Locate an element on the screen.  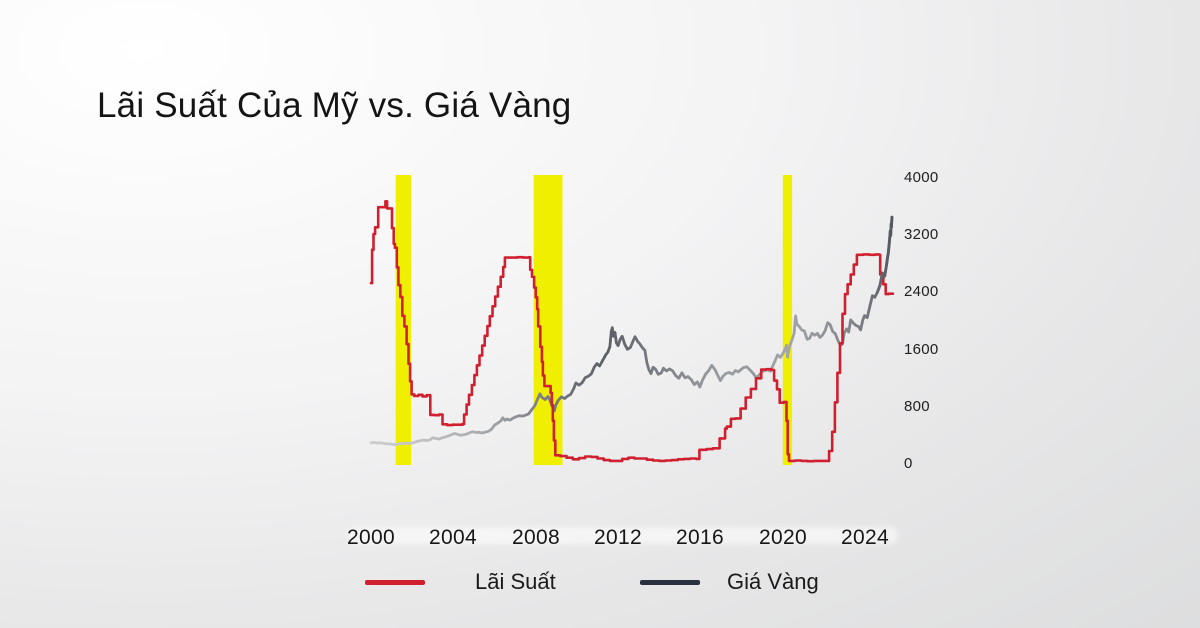
x-axis-tick-label: 2008 is located at coordinates (536, 537).